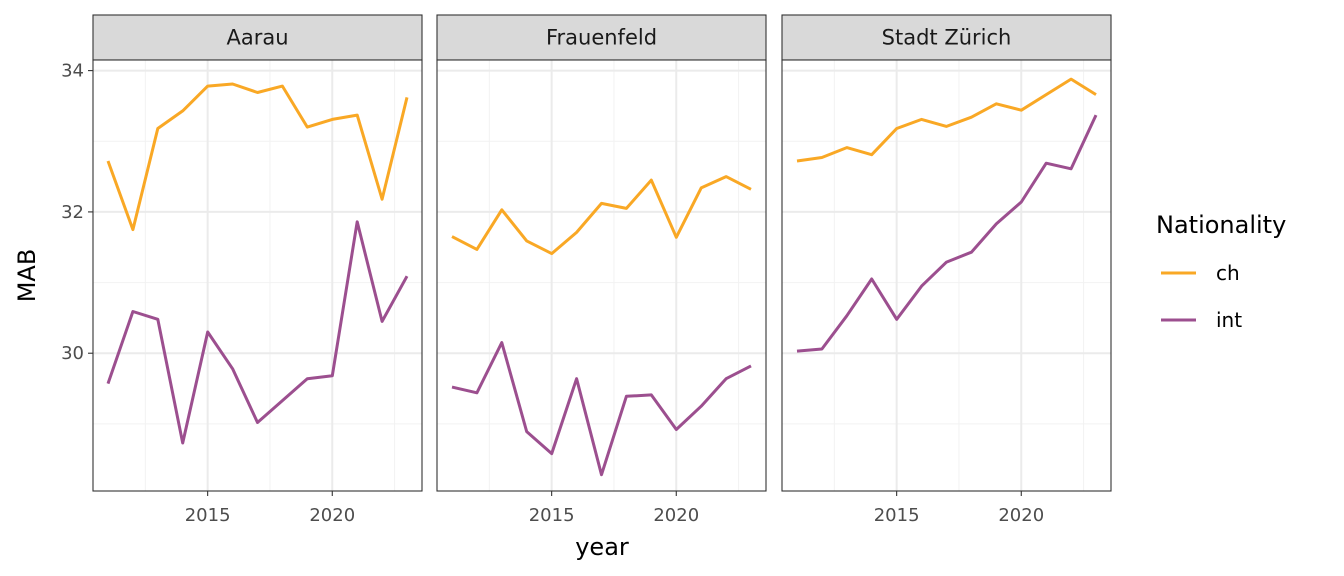  I want to click on y-tick-label: 34, so click(72, 71).